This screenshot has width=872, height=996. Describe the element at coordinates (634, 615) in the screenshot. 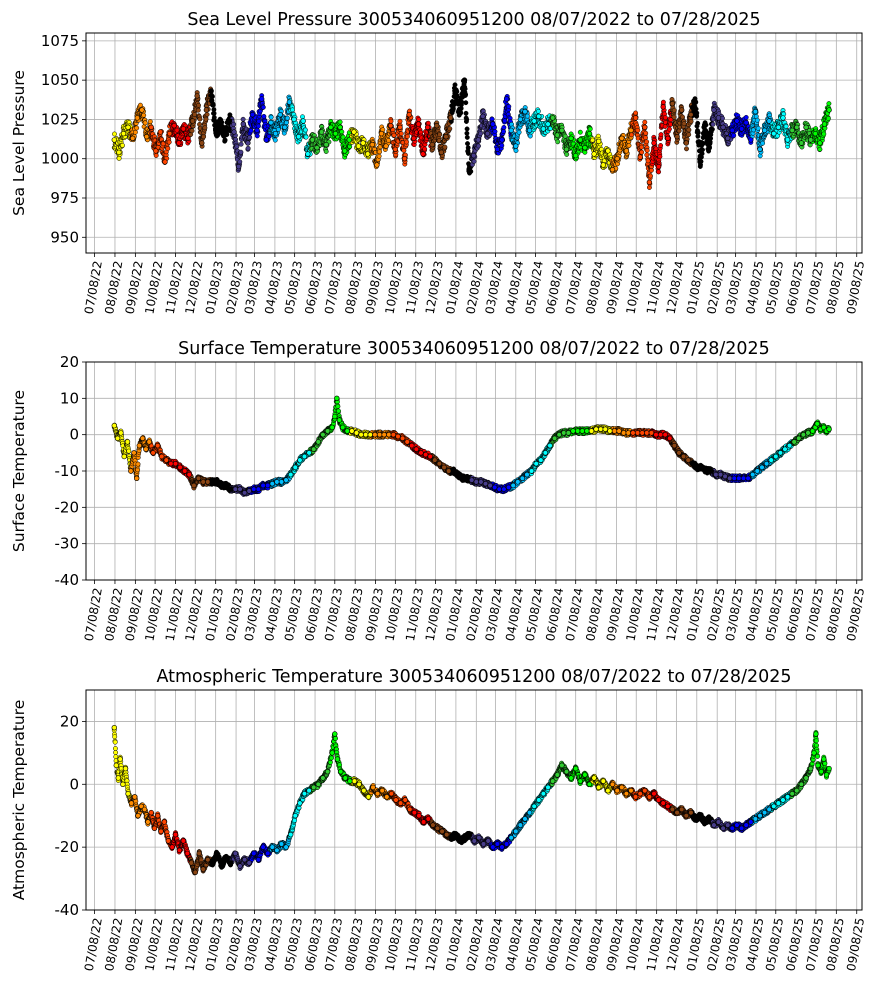

I see `x-tick-label: 10/08/24` at that location.